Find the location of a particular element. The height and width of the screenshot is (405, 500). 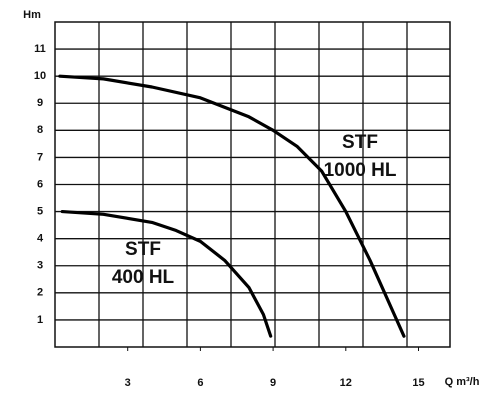

y-tick-label: 2 is located at coordinates (40, 293).